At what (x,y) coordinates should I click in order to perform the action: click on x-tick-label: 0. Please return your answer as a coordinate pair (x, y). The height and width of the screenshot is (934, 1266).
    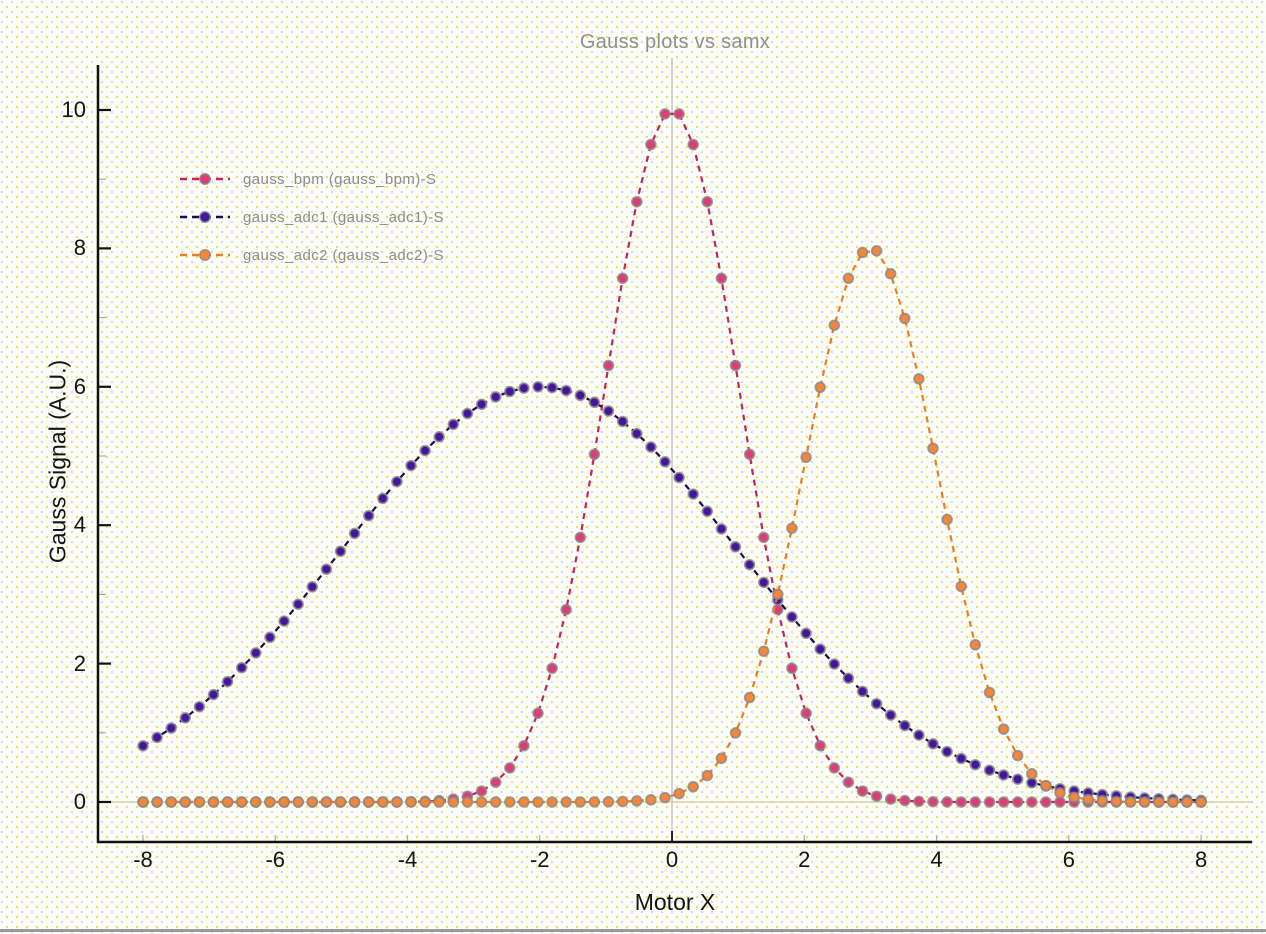
    Looking at the image, I should click on (672, 859).